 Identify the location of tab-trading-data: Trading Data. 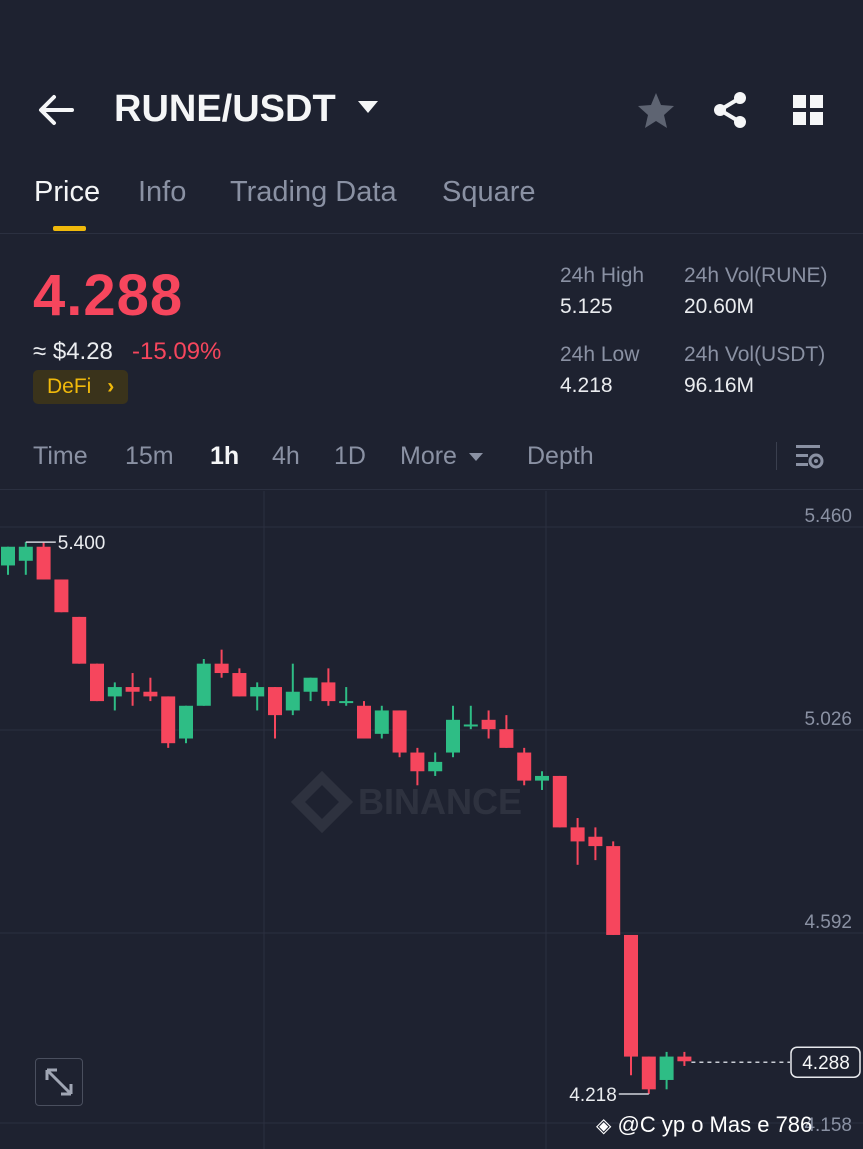
(313, 192).